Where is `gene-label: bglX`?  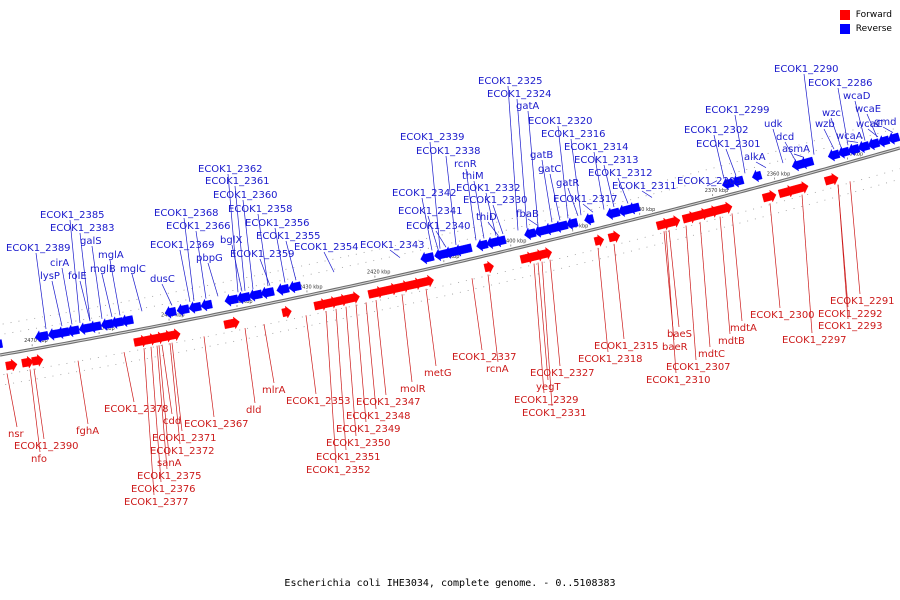
gene-label: bglX is located at coordinates (231, 240).